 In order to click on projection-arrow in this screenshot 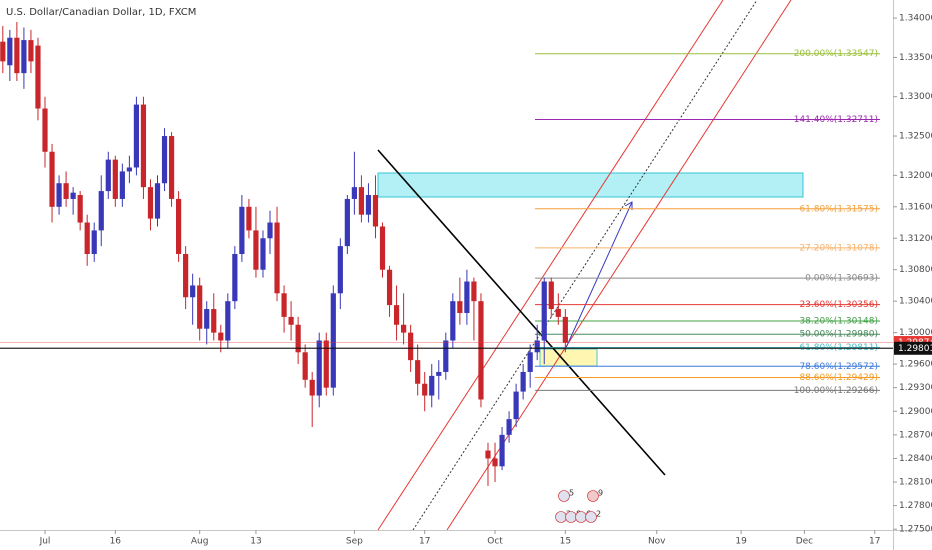, I will do `click(598, 276)`.